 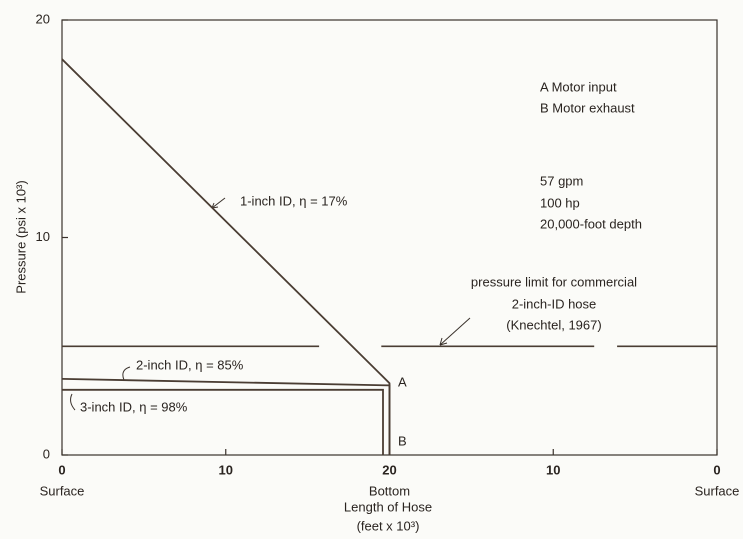 I want to click on annotation: B, so click(x=402, y=440).